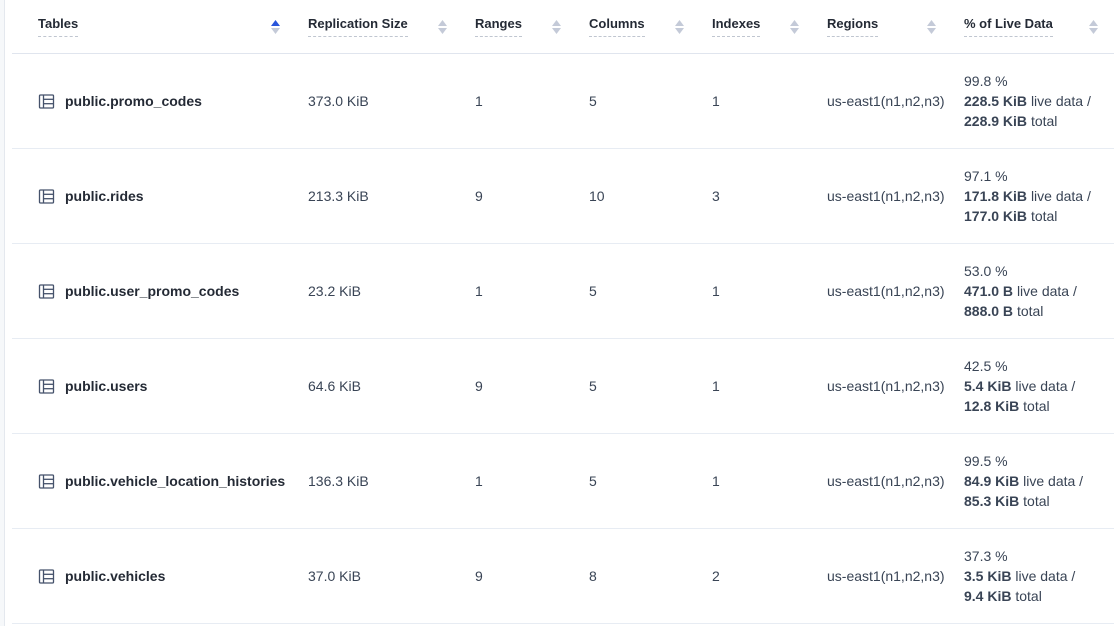 Image resolution: width=1114 pixels, height=626 pixels. I want to click on replication-size-cell: 23.2 KiB, so click(334, 291).